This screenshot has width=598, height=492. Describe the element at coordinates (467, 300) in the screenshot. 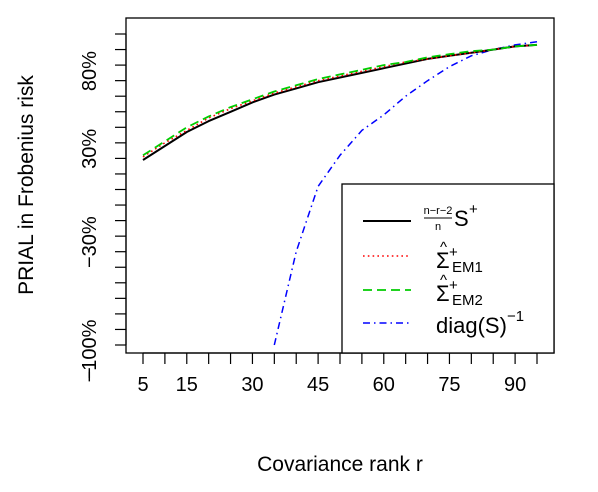

I see `legend-sigma-subscript: EM2` at that location.